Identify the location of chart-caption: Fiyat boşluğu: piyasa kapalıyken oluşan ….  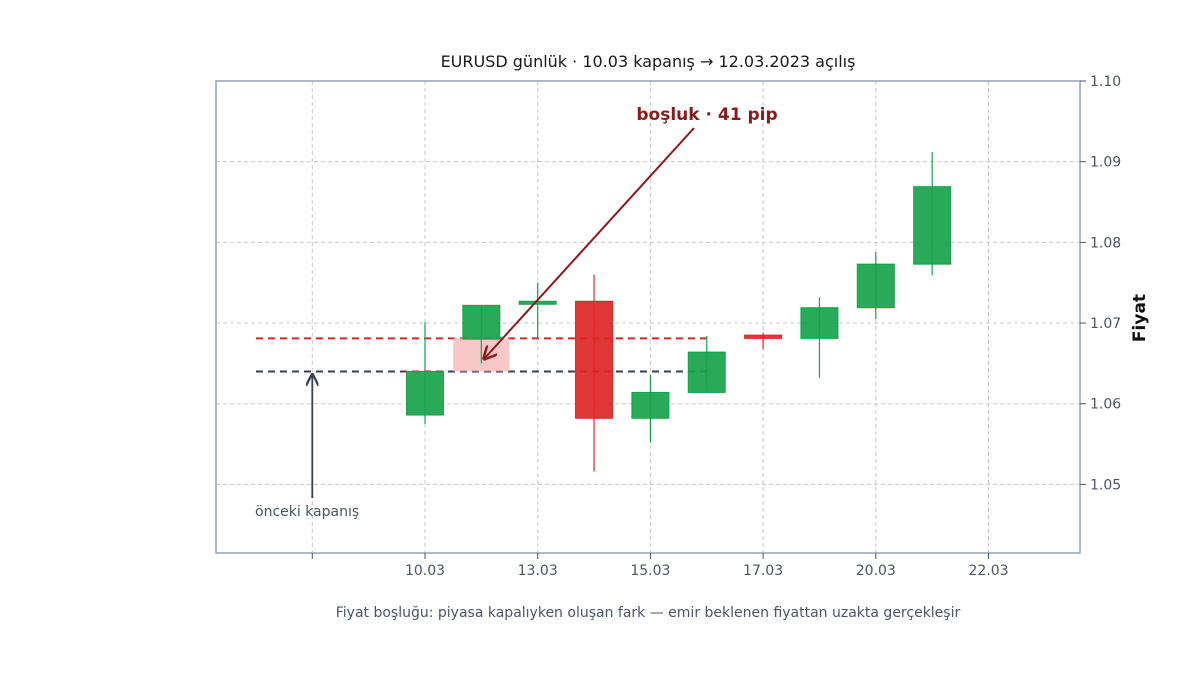
(648, 613).